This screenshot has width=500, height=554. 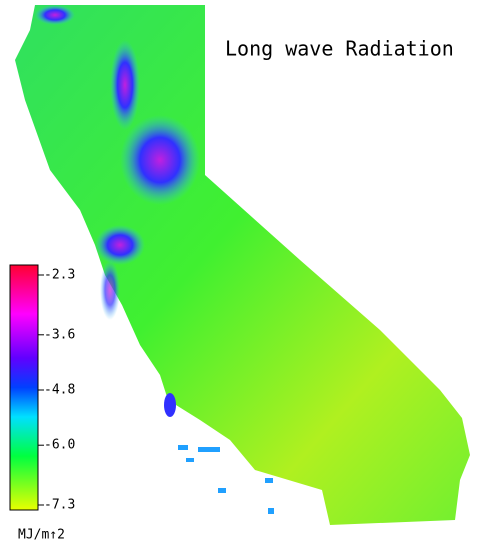 I want to click on colorbar-tick-label: -6.0, so click(x=59, y=445).